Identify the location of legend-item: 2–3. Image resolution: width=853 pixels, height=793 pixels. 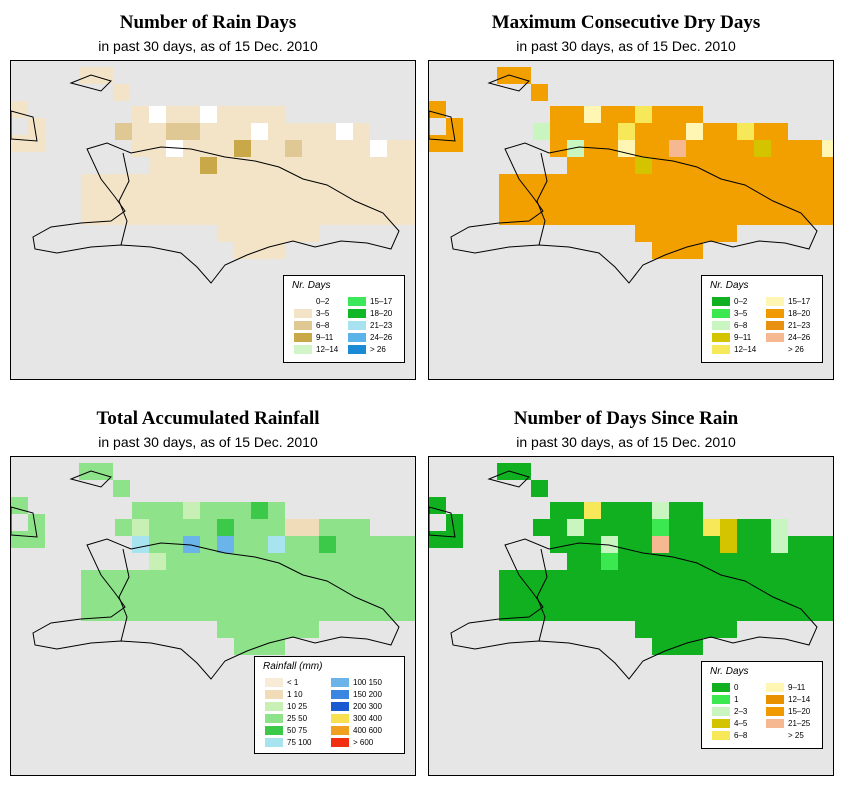
(729, 711).